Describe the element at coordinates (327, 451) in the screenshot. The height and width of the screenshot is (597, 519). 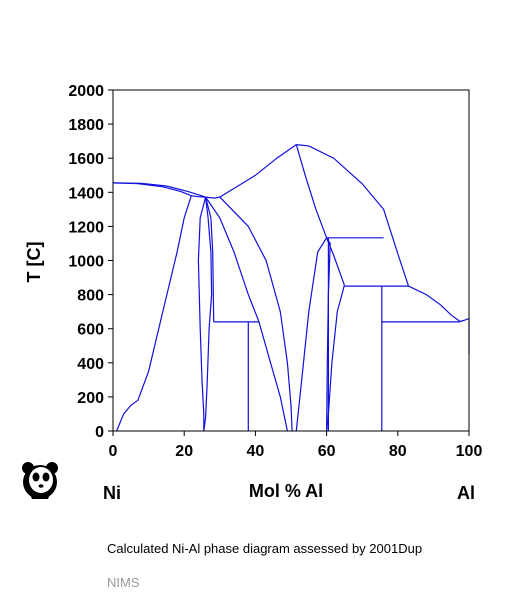
I see `x-tick-label: 60` at that location.